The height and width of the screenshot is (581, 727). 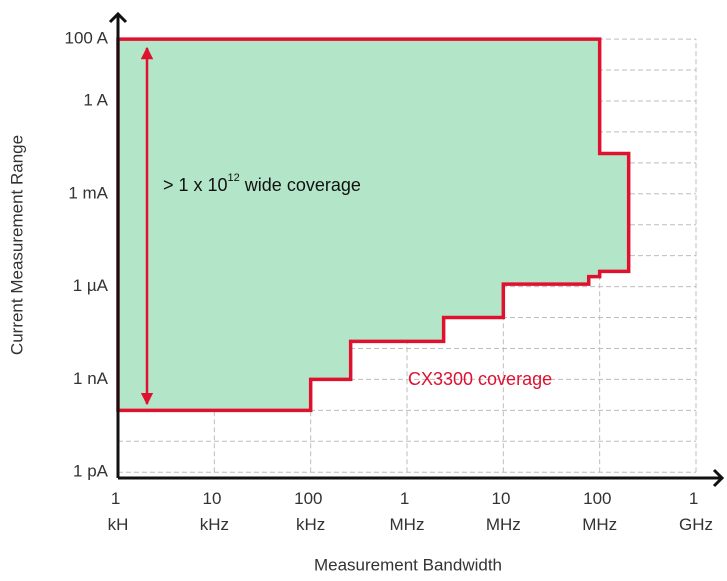 What do you see at coordinates (234, 178) in the screenshot?
I see `annotation-superscript: 12` at bounding box center [234, 178].